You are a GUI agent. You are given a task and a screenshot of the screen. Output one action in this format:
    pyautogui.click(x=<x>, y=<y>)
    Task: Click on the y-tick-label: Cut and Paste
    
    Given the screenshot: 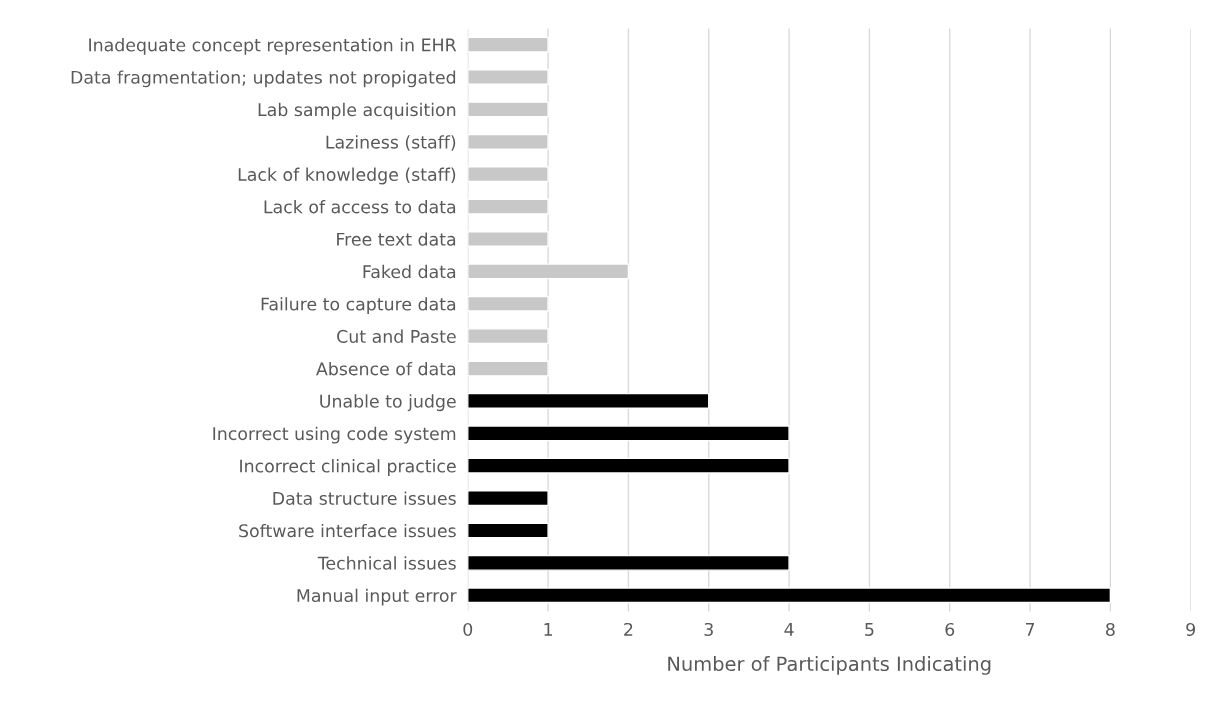 What is the action you would take?
    pyautogui.click(x=396, y=336)
    